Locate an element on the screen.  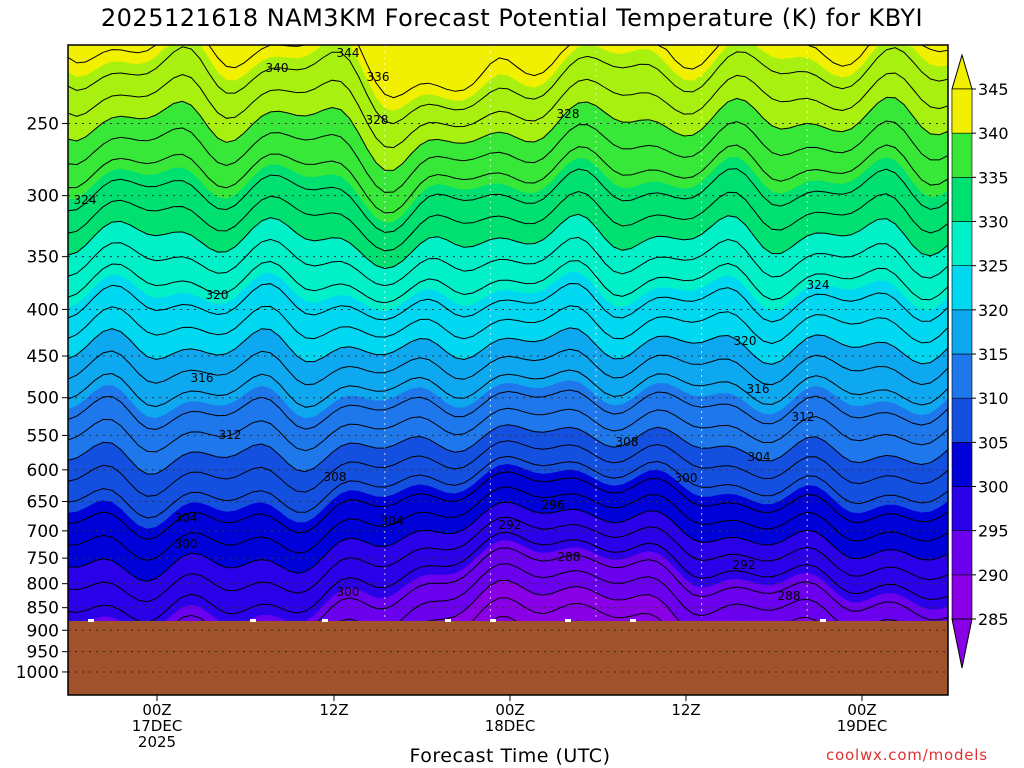
contour-label: 344 is located at coordinates (348, 53).